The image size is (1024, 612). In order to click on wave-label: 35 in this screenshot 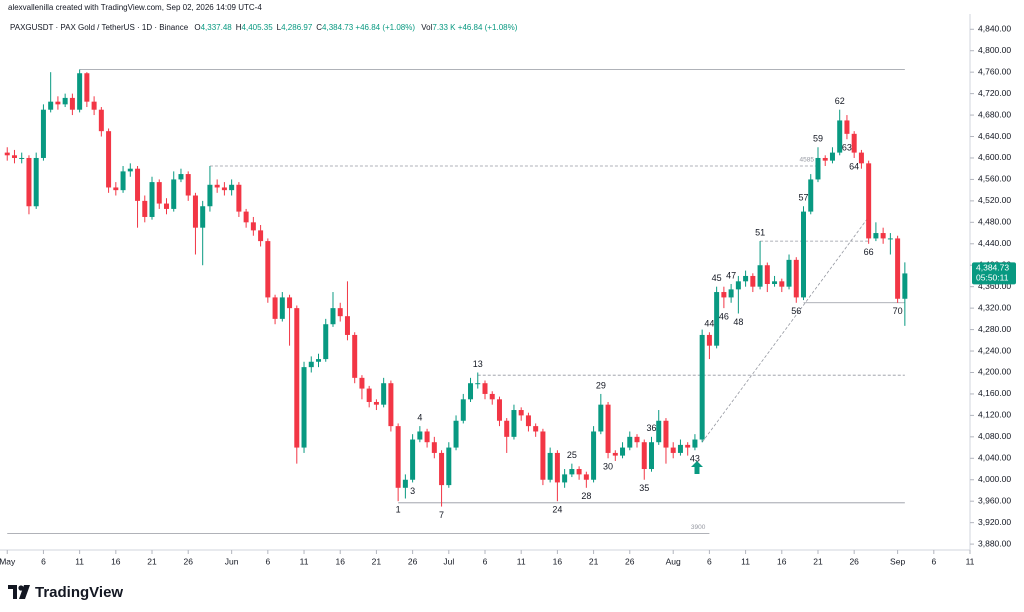, I will do `click(644, 488)`.